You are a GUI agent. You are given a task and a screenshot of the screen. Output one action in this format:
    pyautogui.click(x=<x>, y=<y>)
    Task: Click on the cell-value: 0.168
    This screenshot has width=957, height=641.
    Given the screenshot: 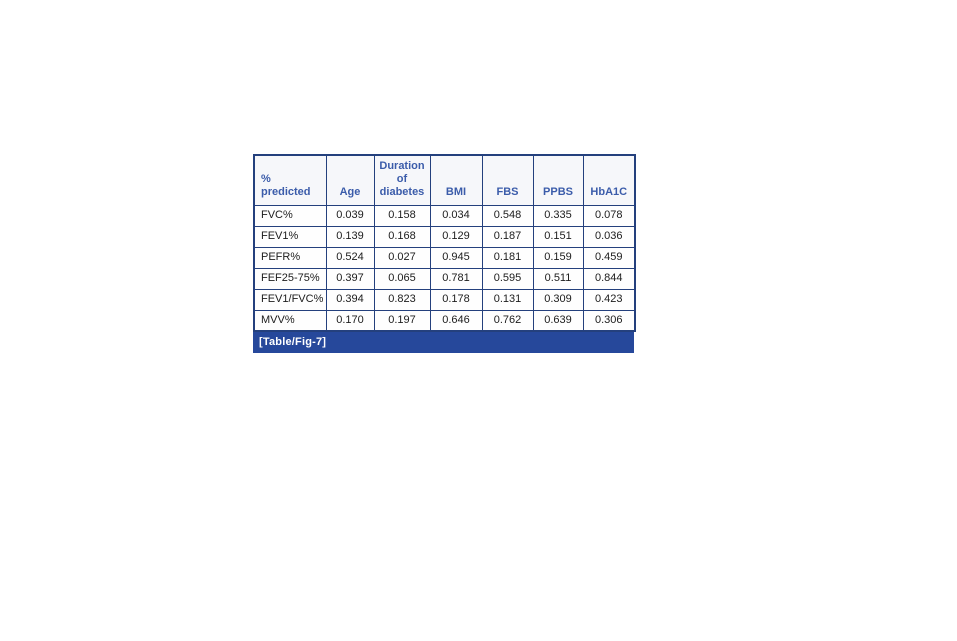 What is the action you would take?
    pyautogui.click(x=402, y=236)
    